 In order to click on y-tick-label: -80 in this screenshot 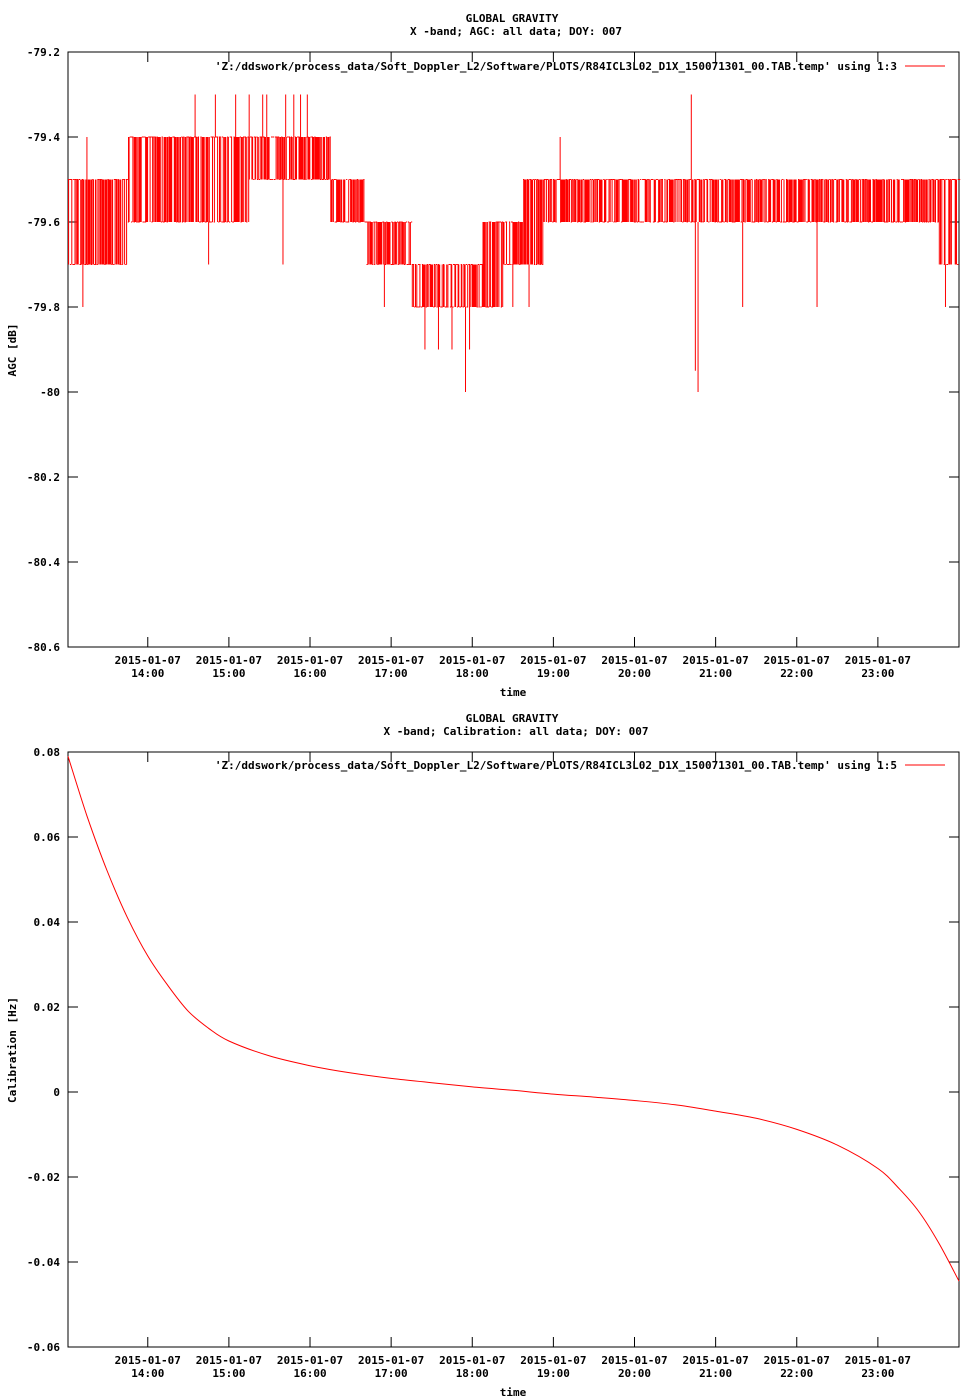, I will do `click(50, 392)`.